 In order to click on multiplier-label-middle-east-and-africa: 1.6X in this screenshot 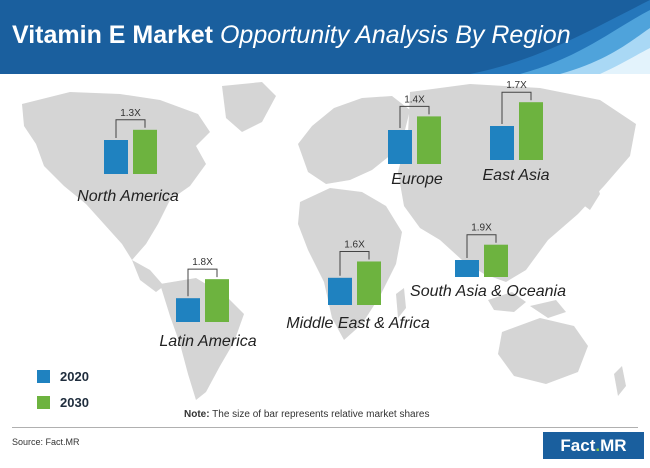, I will do `click(354, 244)`.